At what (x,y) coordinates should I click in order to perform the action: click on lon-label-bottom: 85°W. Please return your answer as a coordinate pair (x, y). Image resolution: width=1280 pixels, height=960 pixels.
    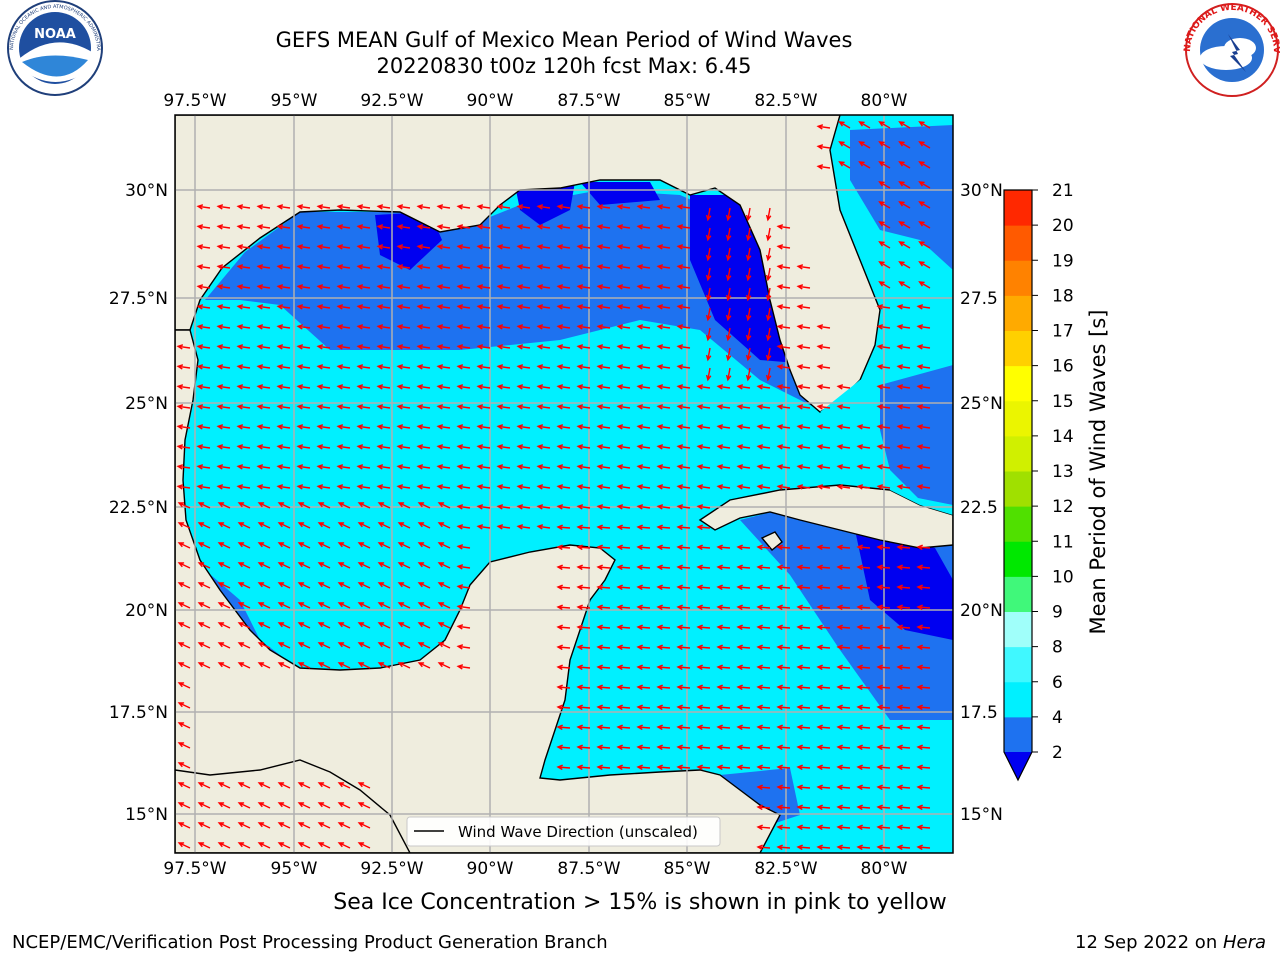
    Looking at the image, I should click on (687, 869).